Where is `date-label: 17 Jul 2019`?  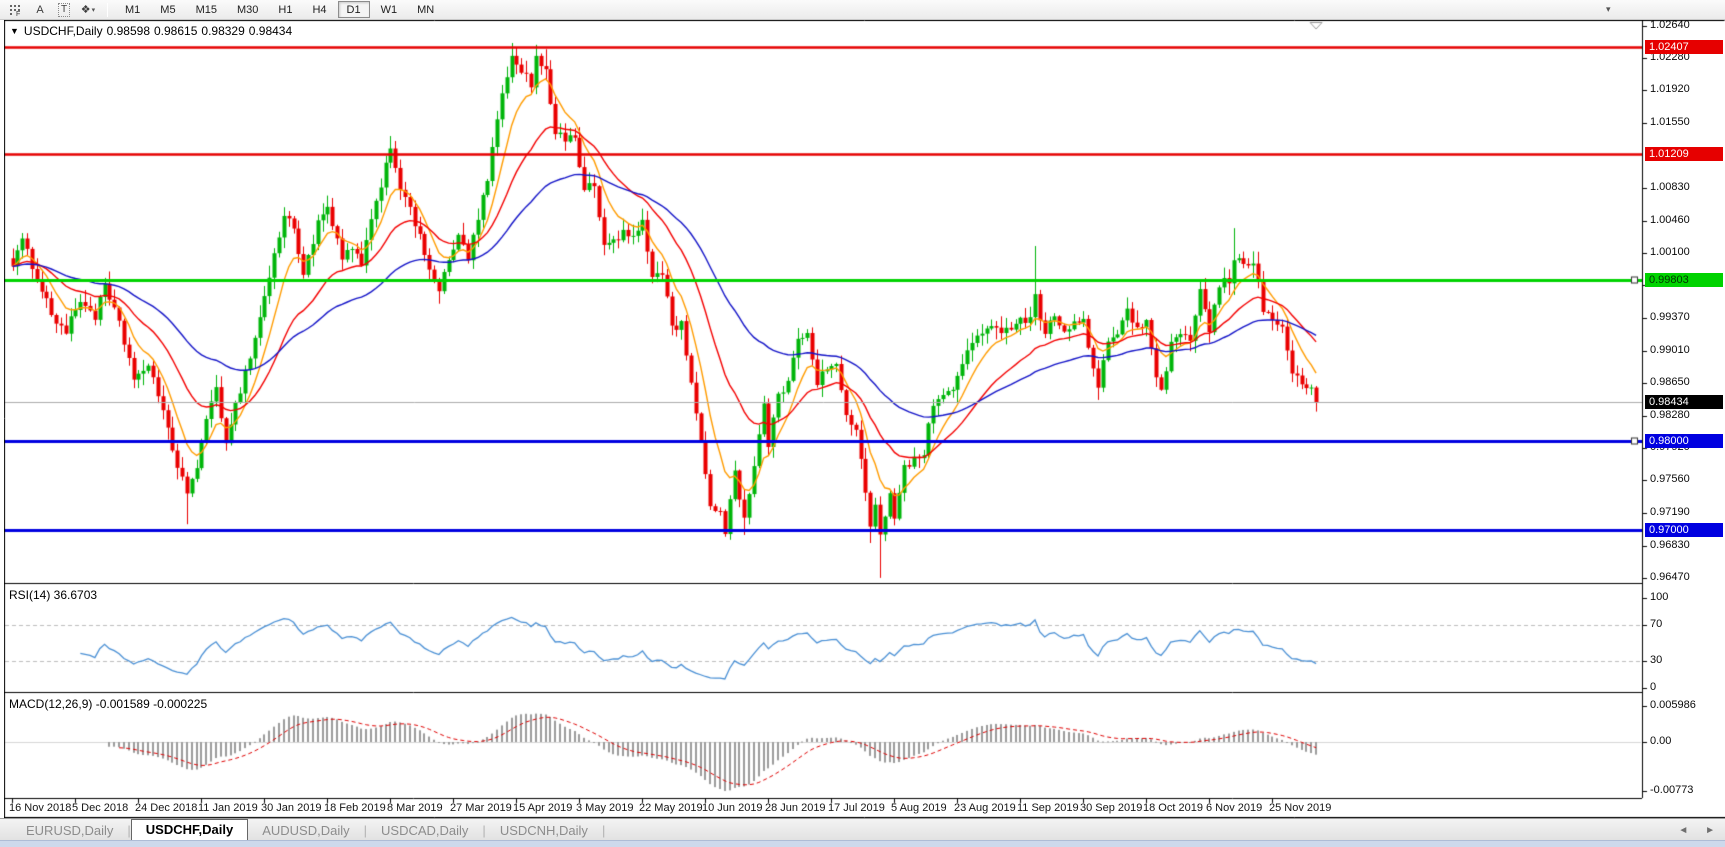
date-label: 17 Jul 2019 is located at coordinates (856, 808).